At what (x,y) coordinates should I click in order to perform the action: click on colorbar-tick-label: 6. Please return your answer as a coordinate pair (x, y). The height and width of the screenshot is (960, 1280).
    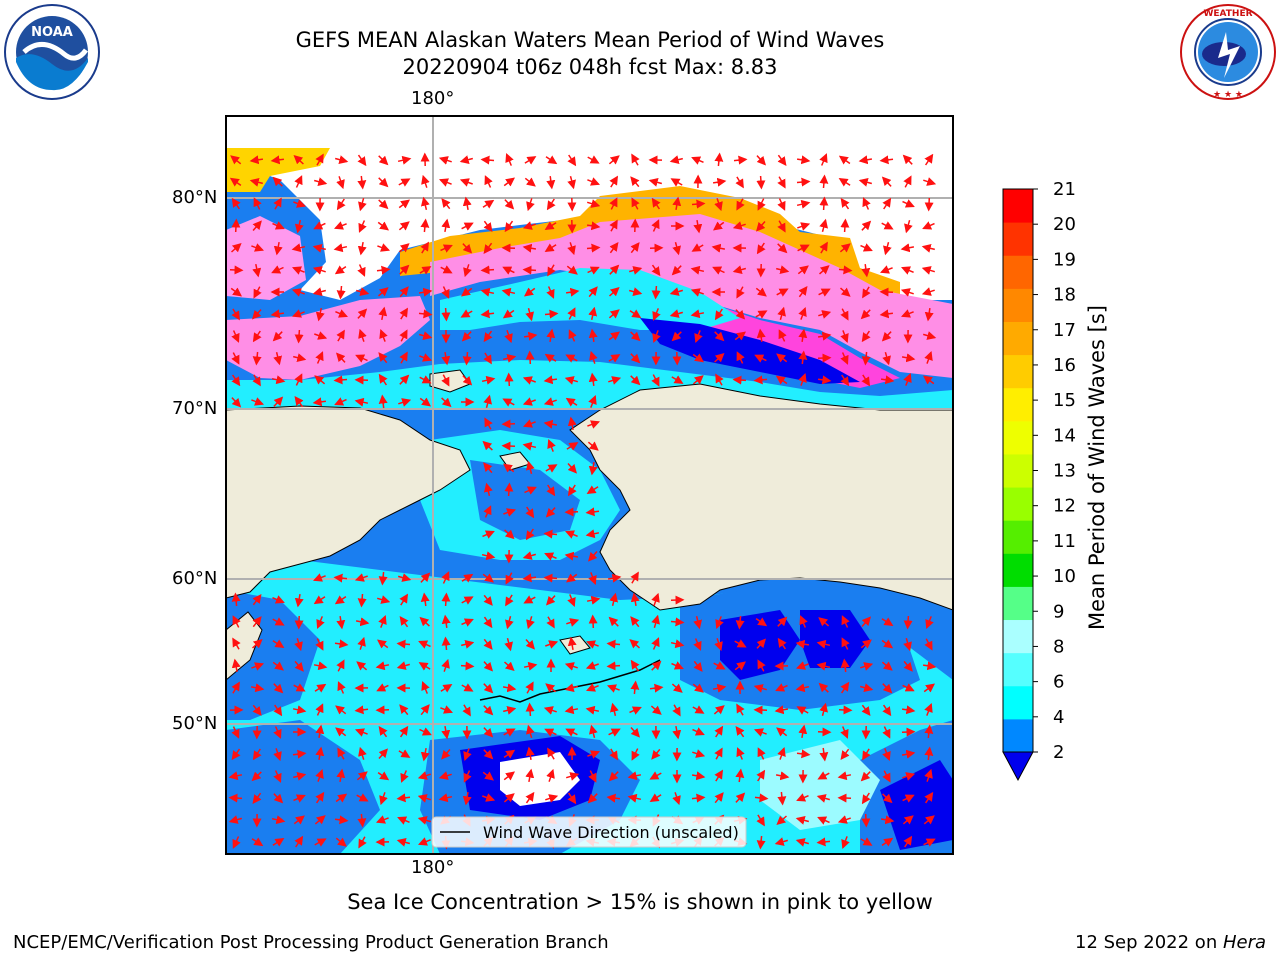
    Looking at the image, I should click on (1058, 682).